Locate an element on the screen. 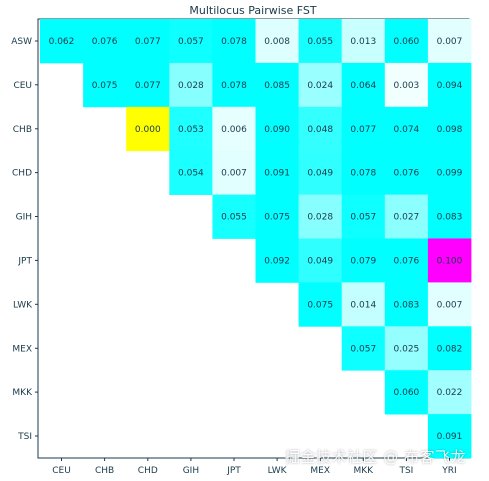 This screenshot has width=489, height=481. heatmap-cell-TSI-YRI is located at coordinates (449, 436).